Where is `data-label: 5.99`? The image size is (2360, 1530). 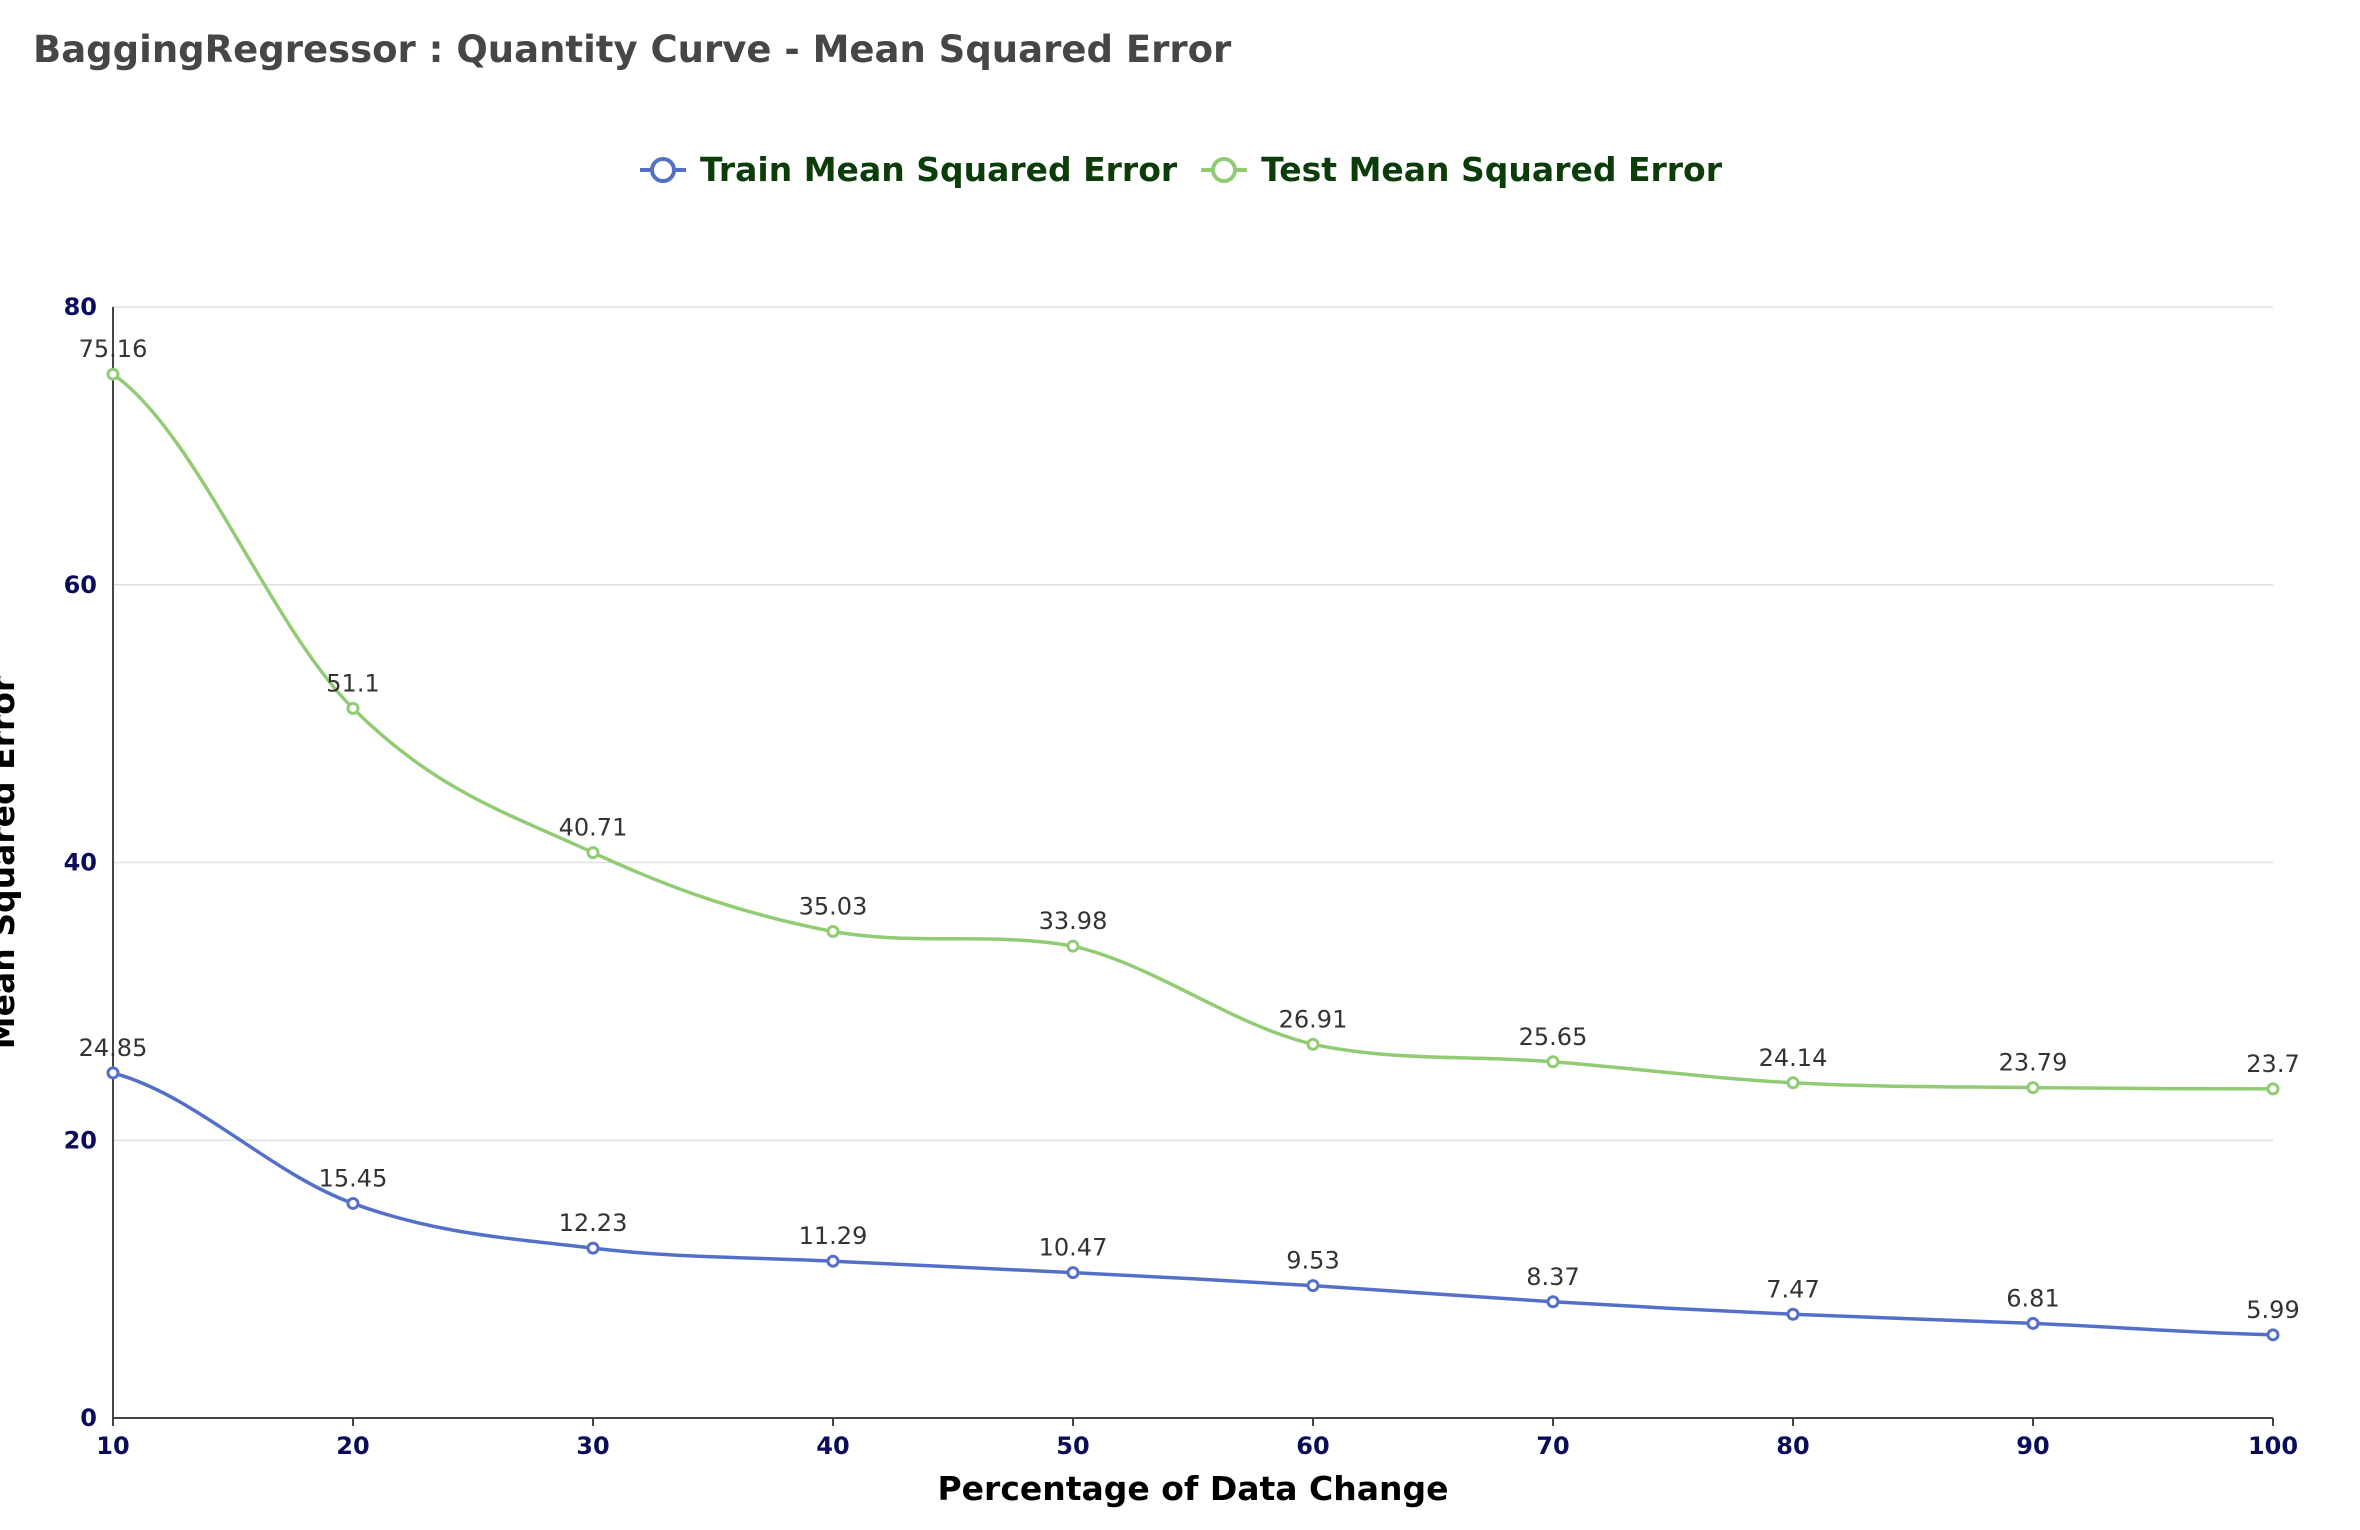
data-label: 5.99 is located at coordinates (2272, 1310).